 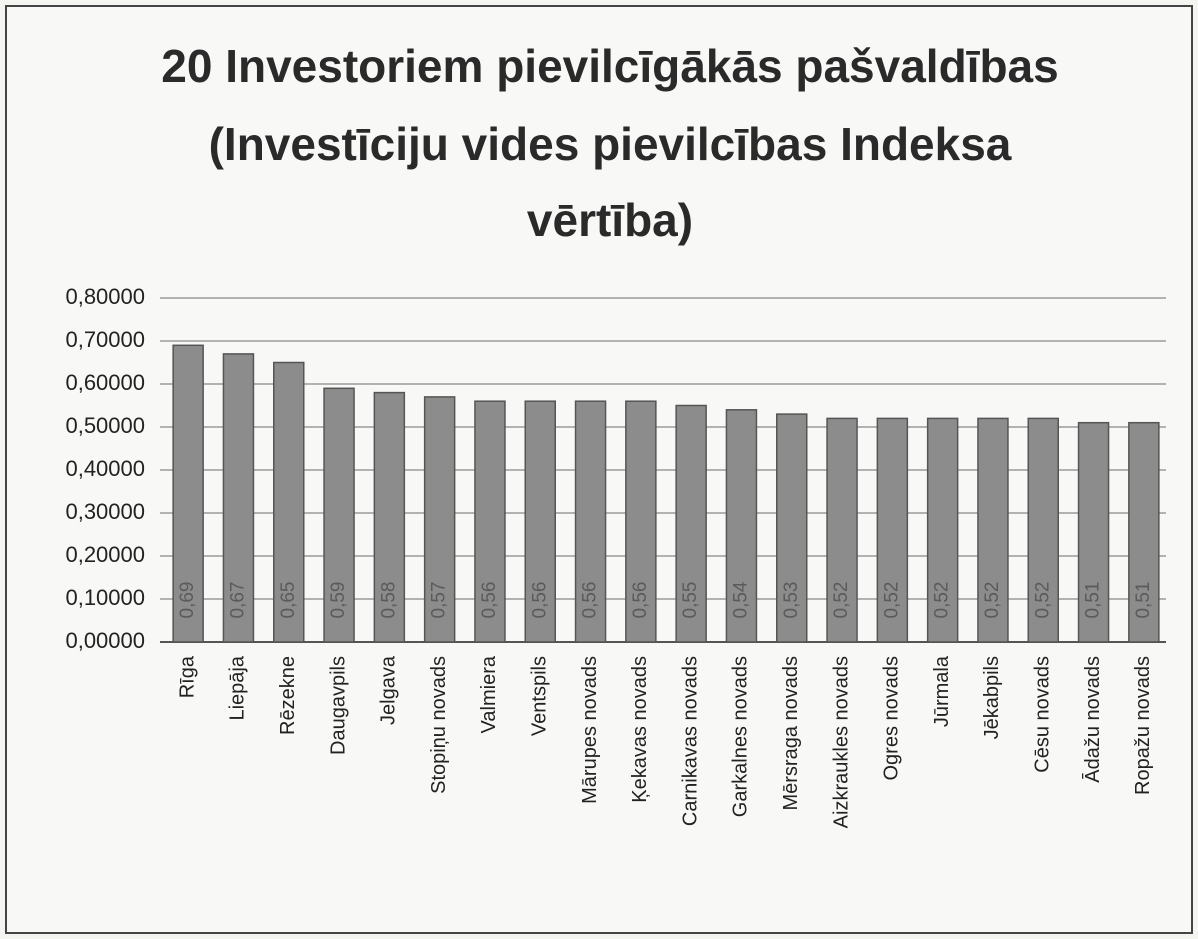 What do you see at coordinates (1143, 725) in the screenshot?
I see `x-tick-label: Ropažu novads` at bounding box center [1143, 725].